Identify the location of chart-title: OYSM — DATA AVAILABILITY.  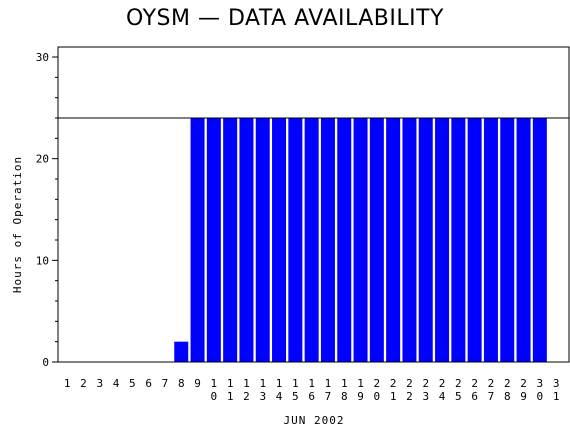
(285, 18).